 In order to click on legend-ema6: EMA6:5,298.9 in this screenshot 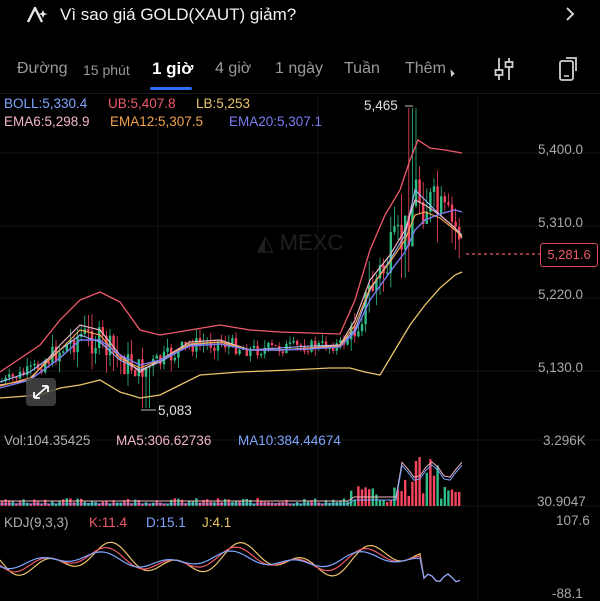, I will do `click(47, 121)`.